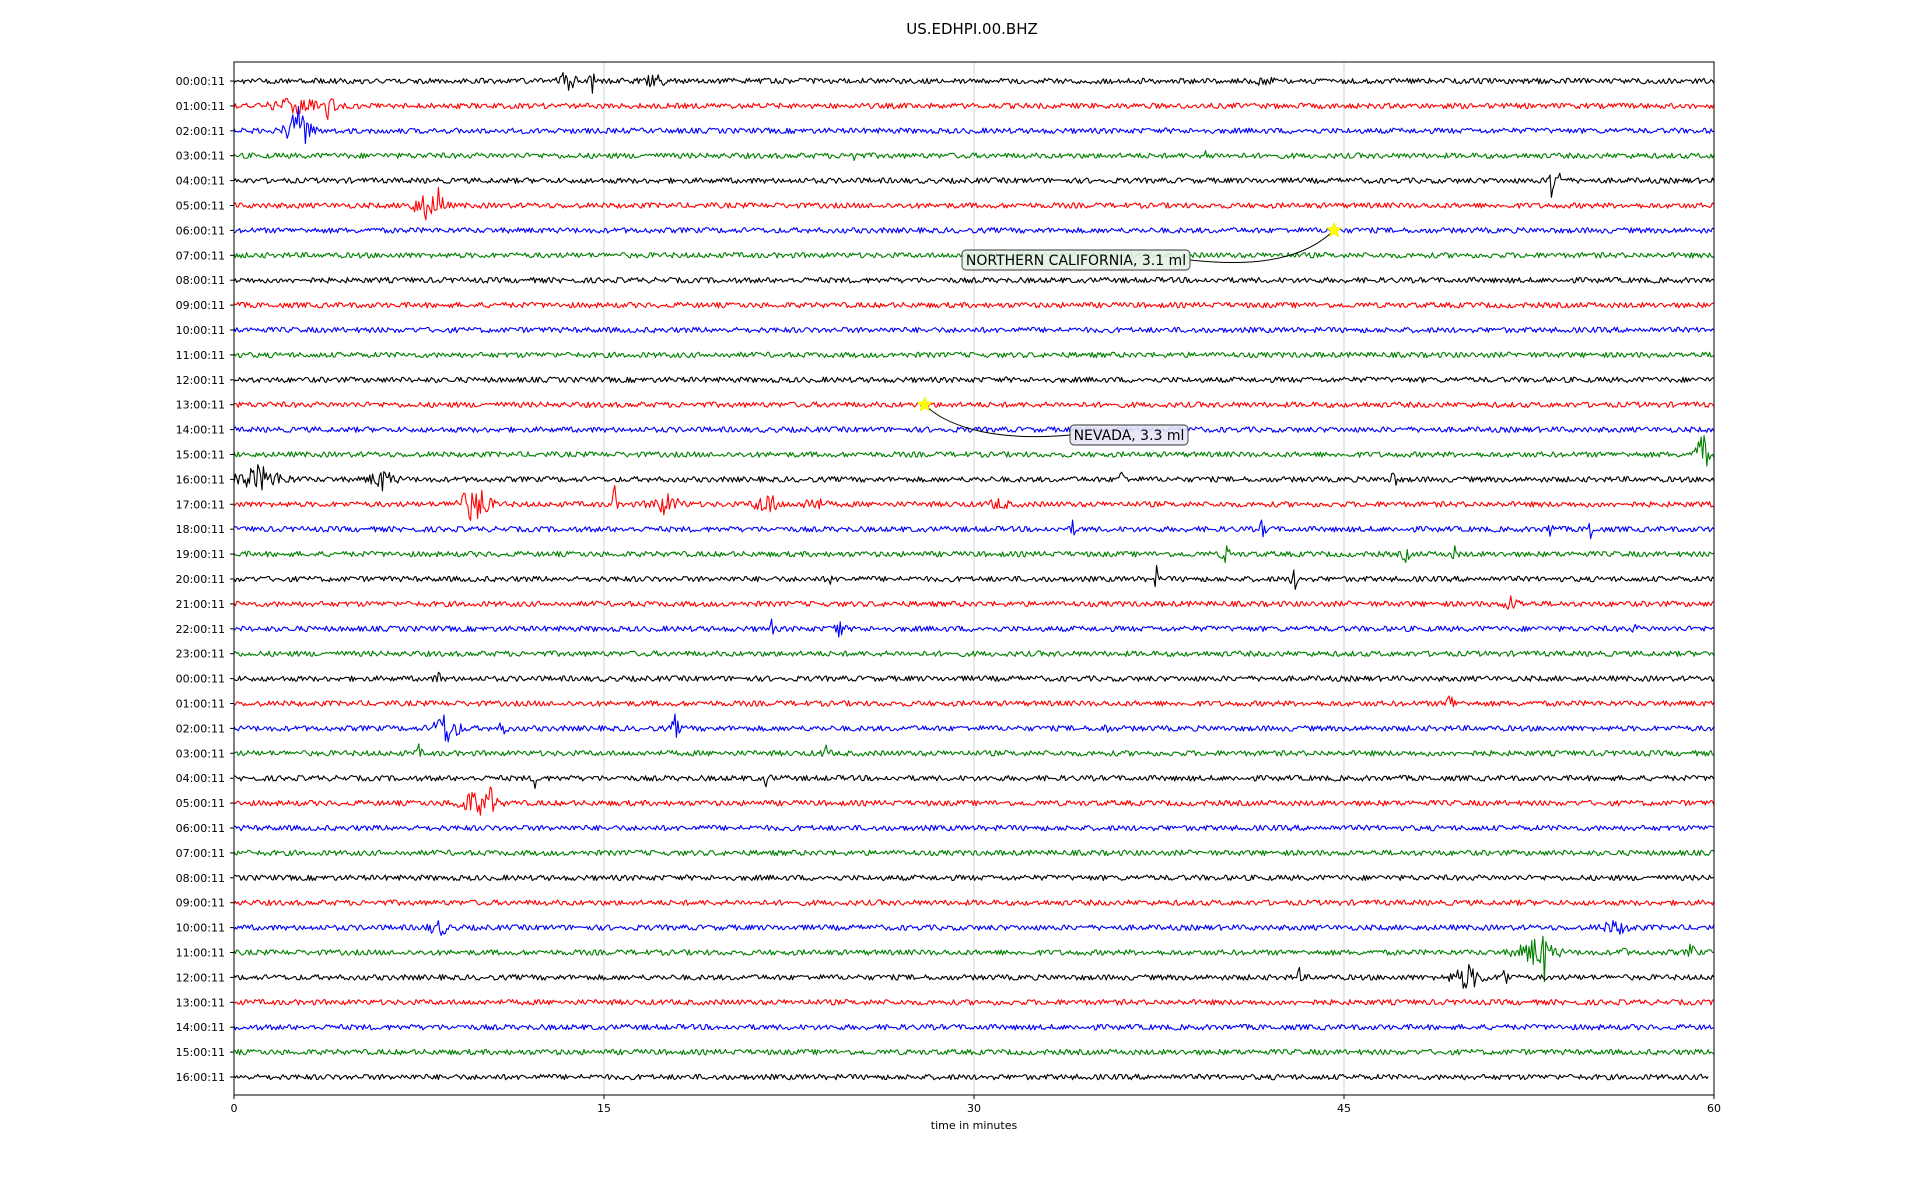 The image size is (1920, 1200). Describe the element at coordinates (200, 1002) in the screenshot. I see `row-label-37: 13:00:11` at that location.